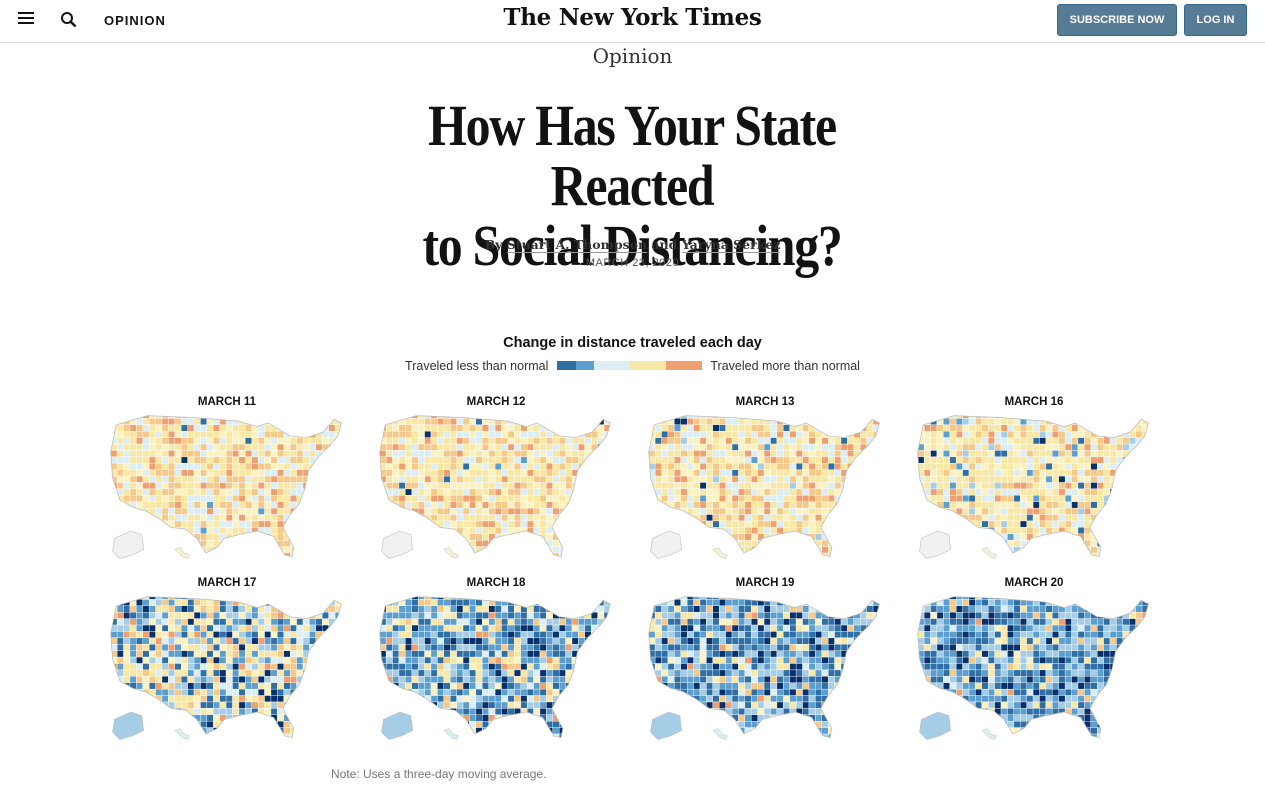 This screenshot has width=1265, height=810. What do you see at coordinates (496, 583) in the screenshot?
I see `map-date-label: MARCH 18` at bounding box center [496, 583].